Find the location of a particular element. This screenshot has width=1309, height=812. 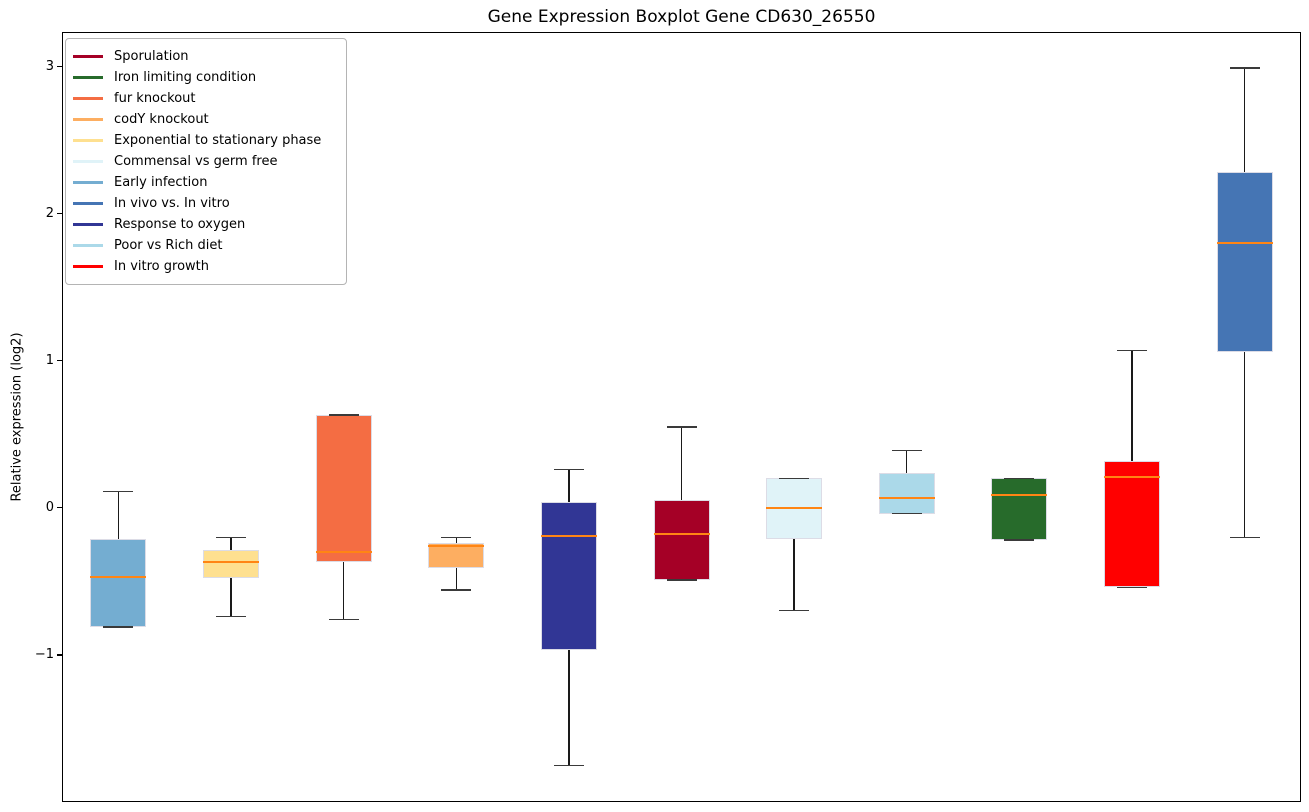

legend-item-poor-vs-rich-diet: Poor vs Rich diet is located at coordinates (204, 245).